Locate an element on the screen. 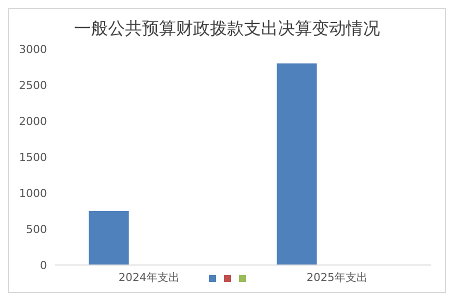 This screenshot has width=452, height=299. y-tick-label: 500 is located at coordinates (36, 229).